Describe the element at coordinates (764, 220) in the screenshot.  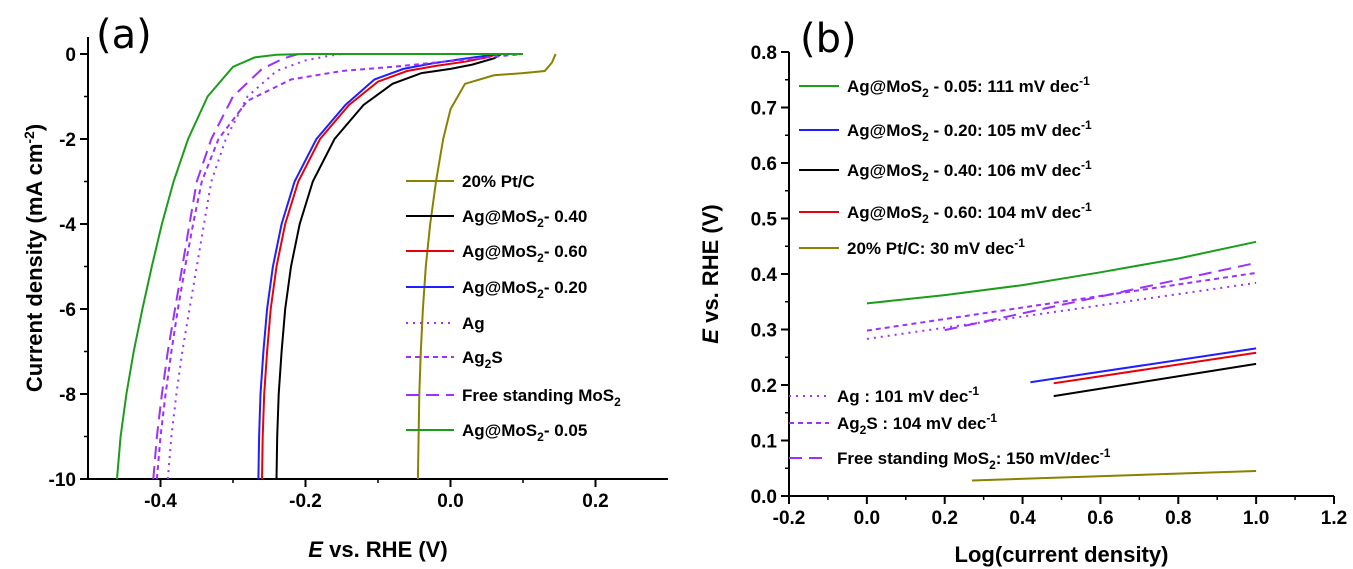
I see `y-tick-label: 0.5` at that location.